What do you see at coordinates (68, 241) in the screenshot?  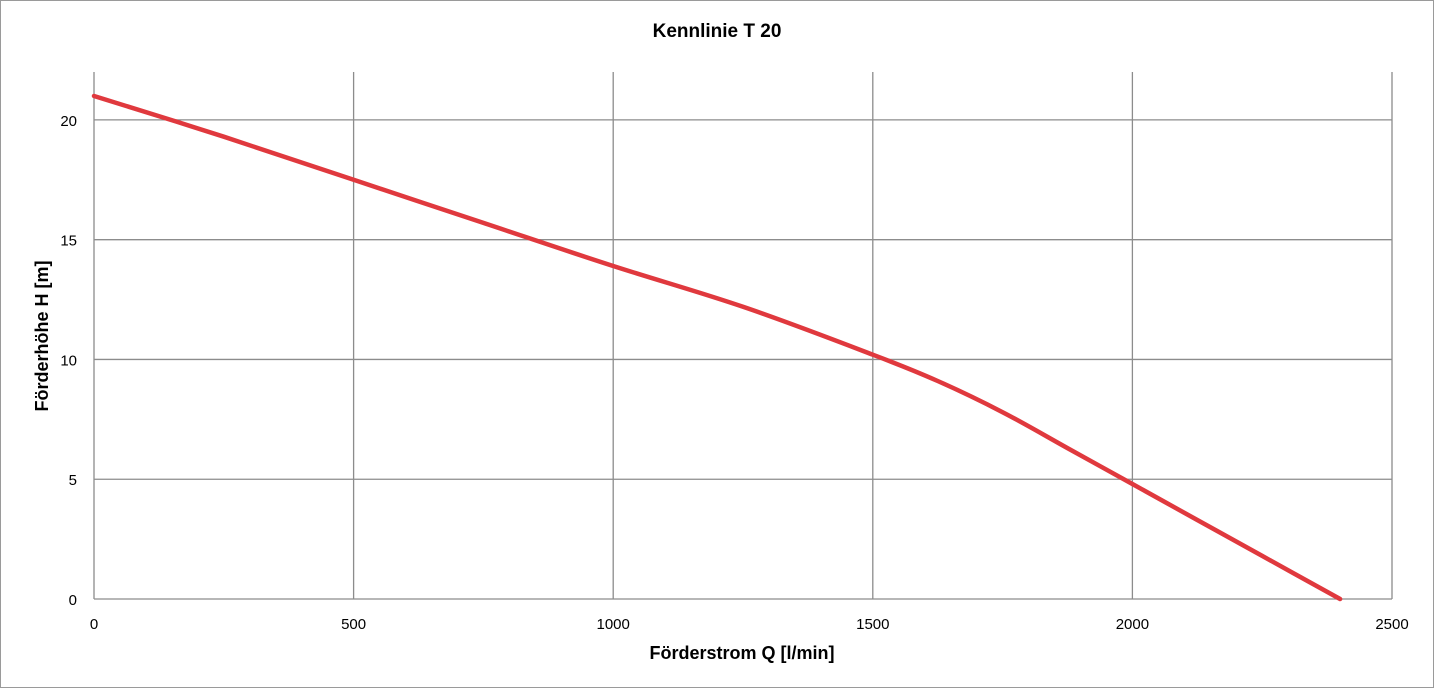 I see `y-tick-label: 15` at bounding box center [68, 241].